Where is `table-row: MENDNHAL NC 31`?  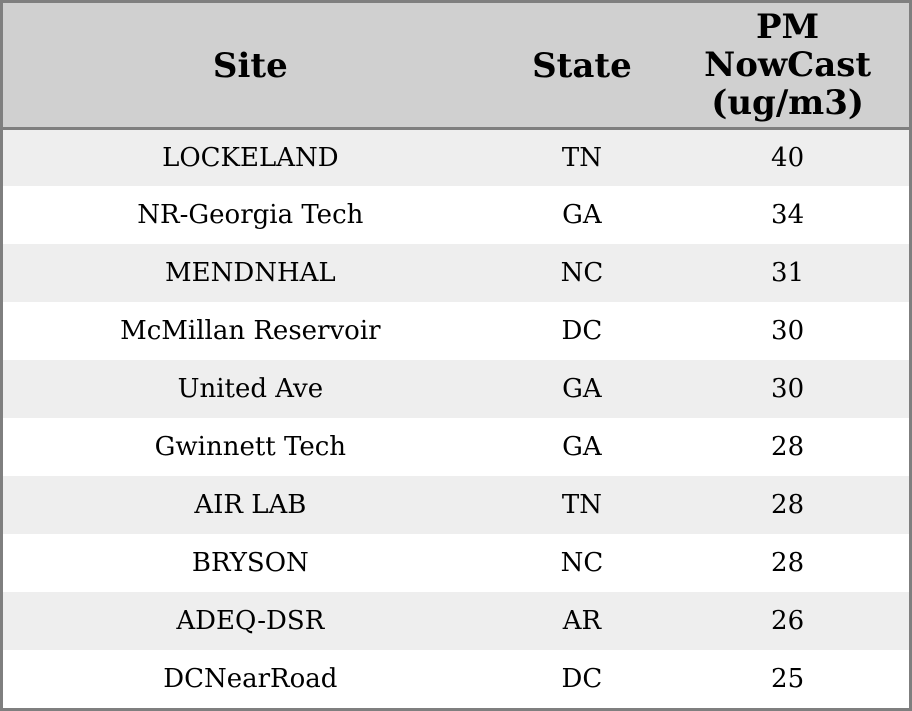
table-row: MENDNHAL NC 31 is located at coordinates (456, 273).